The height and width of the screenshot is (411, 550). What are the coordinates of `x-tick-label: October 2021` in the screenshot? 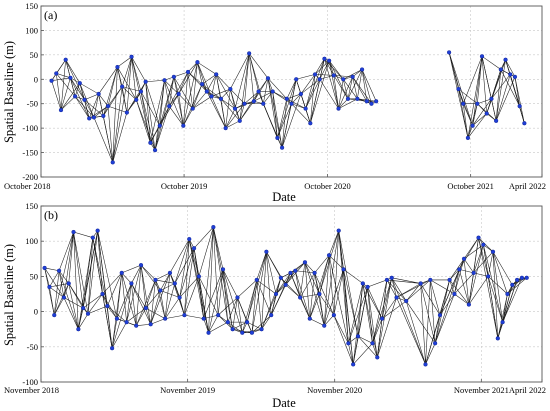 It's located at (470, 186).